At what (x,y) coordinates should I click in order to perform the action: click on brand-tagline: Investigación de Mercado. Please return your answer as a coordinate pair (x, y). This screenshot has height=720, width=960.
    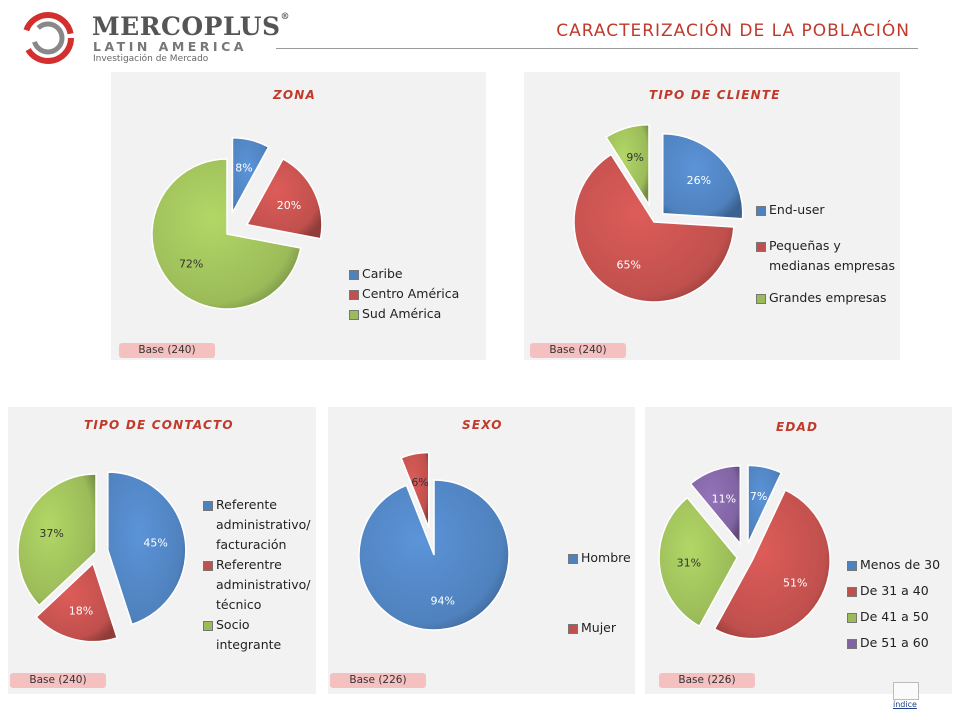
    Looking at the image, I should click on (151, 59).